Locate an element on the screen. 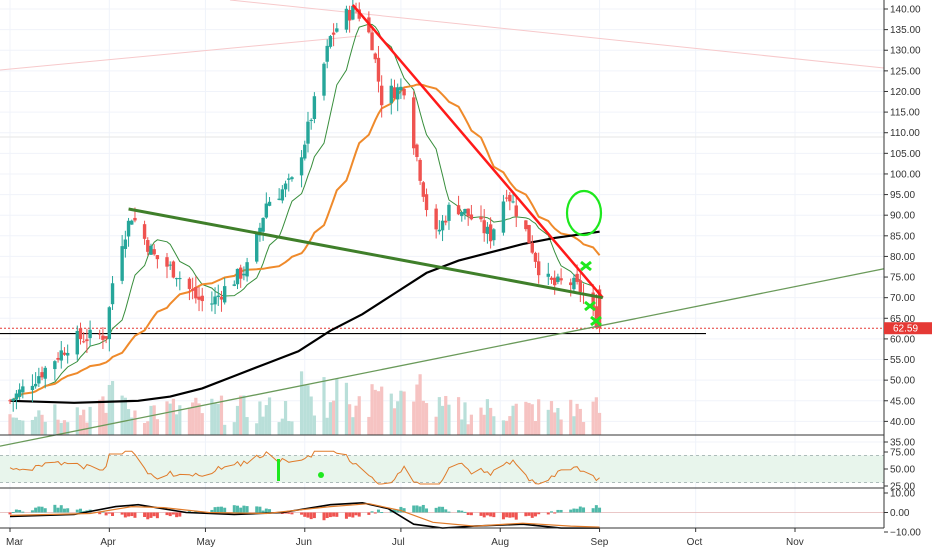  y-tick-label: 80.00 is located at coordinates (902, 257).